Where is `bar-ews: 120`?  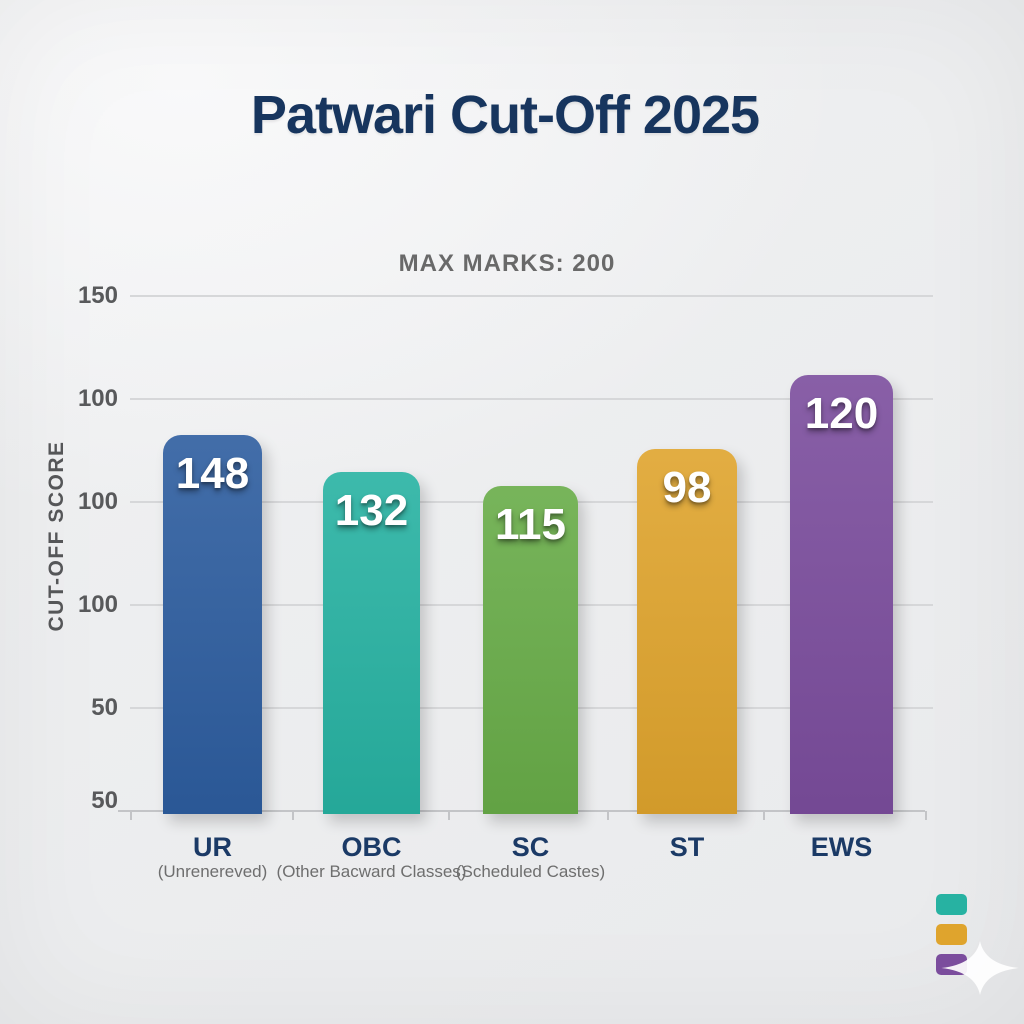 bar-ews: 120 is located at coordinates (841, 594).